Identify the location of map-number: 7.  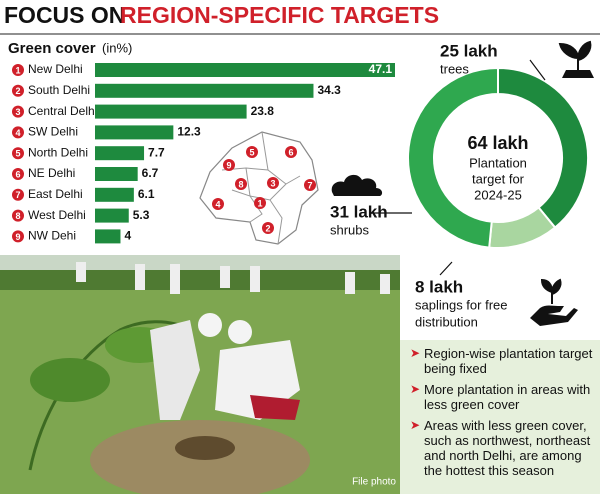
(309, 185).